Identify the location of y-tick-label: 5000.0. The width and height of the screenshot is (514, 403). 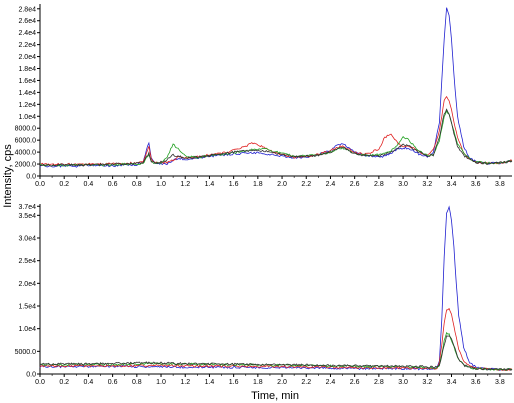
(26, 352).